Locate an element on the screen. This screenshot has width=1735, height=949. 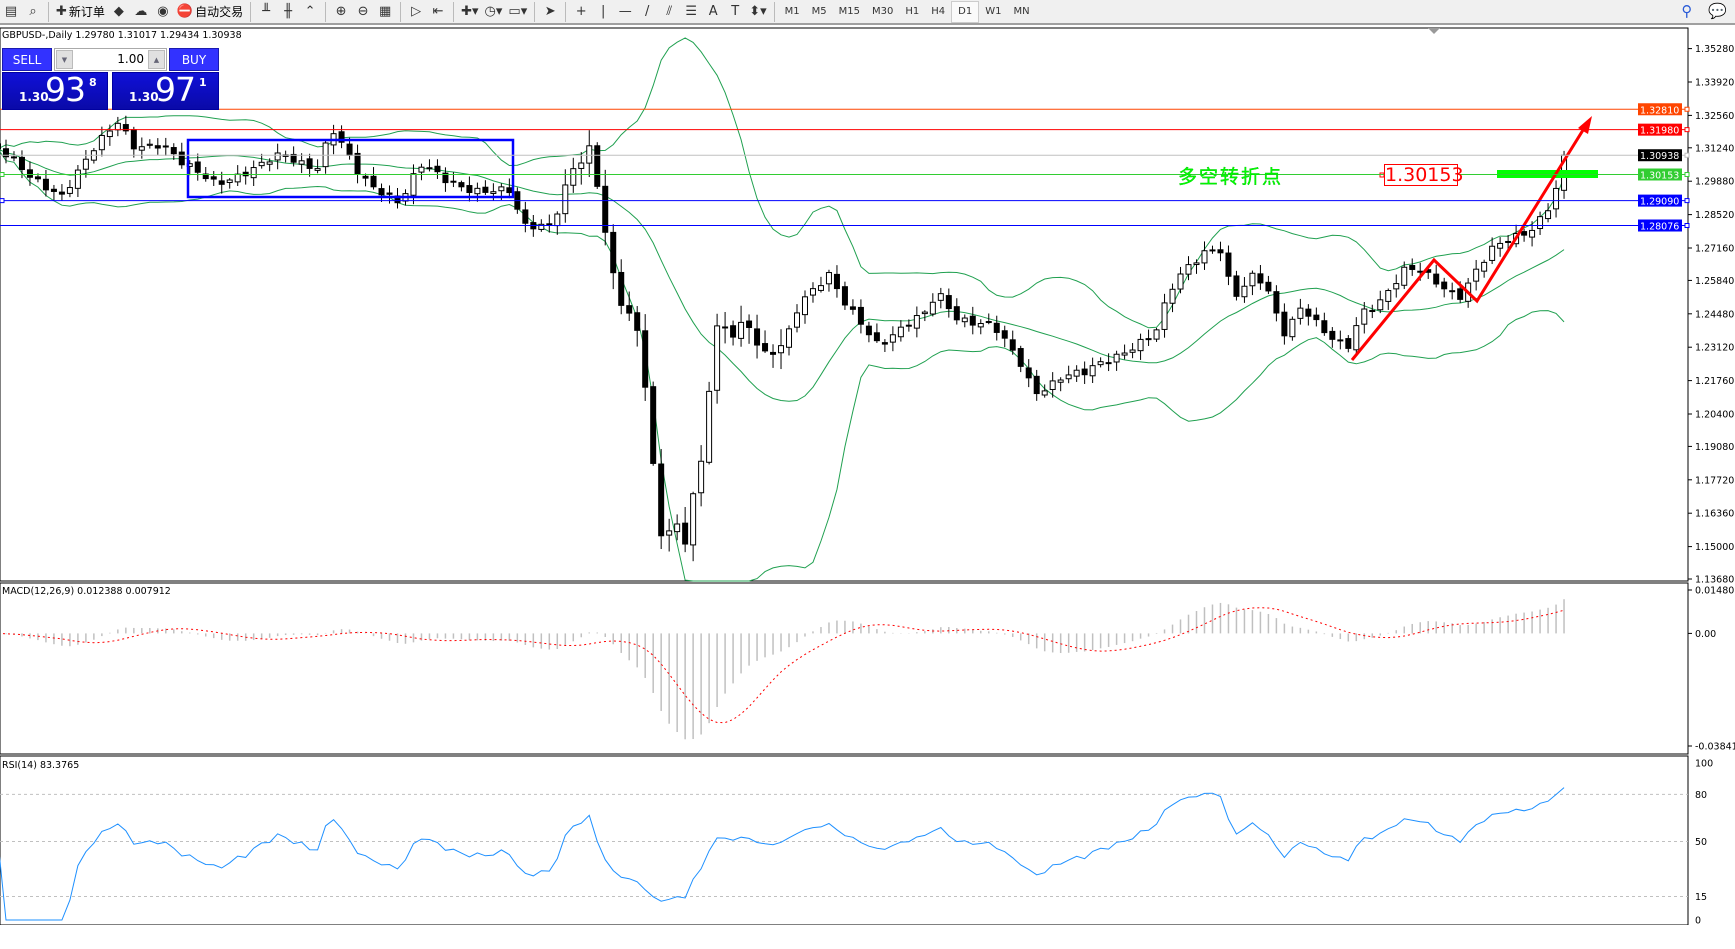
timeframe-d1: D1 is located at coordinates (965, 11).